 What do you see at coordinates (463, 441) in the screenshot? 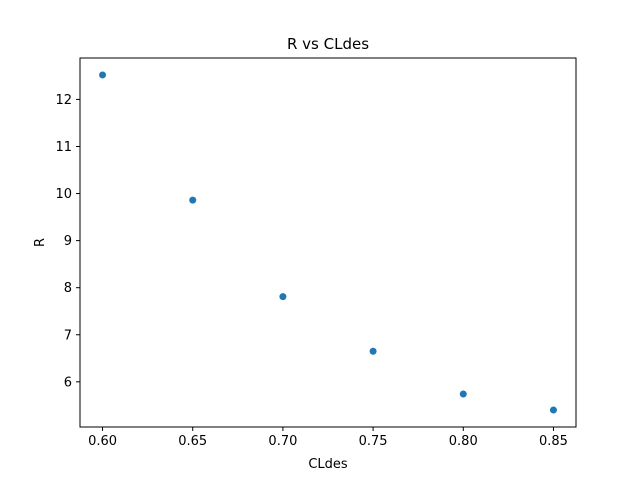
I see `x-tick-label: 0.80` at bounding box center [463, 441].